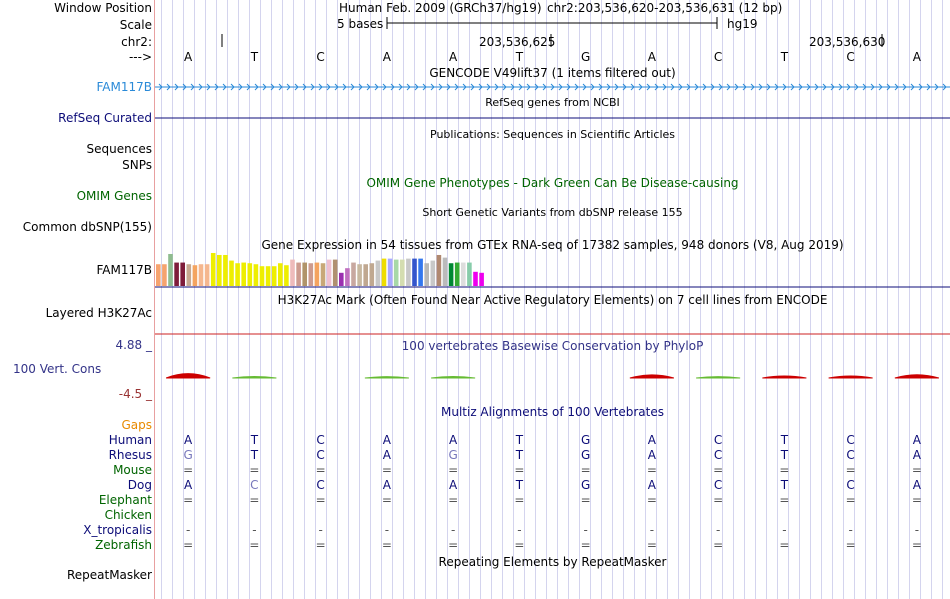  Describe the element at coordinates (552, 335) in the screenshot. I see `h3k27ac-signal-line` at that location.